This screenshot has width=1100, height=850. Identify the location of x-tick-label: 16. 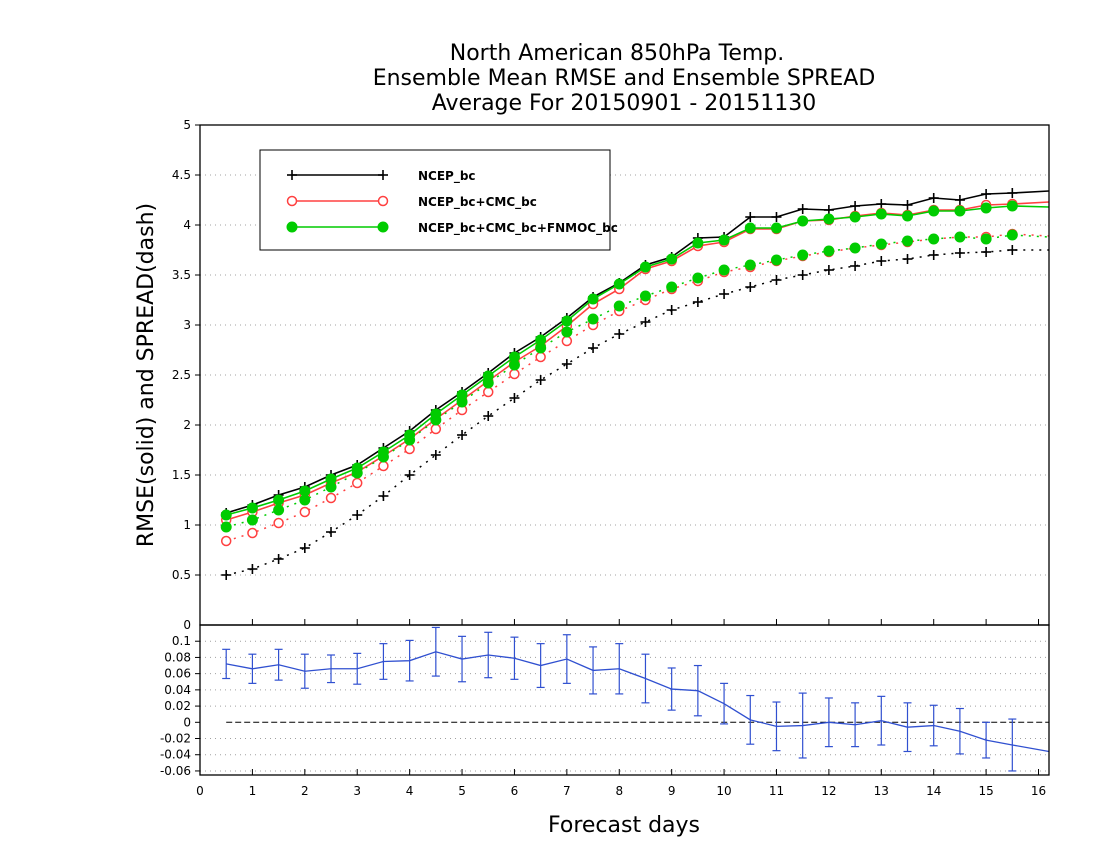
(1038, 791).